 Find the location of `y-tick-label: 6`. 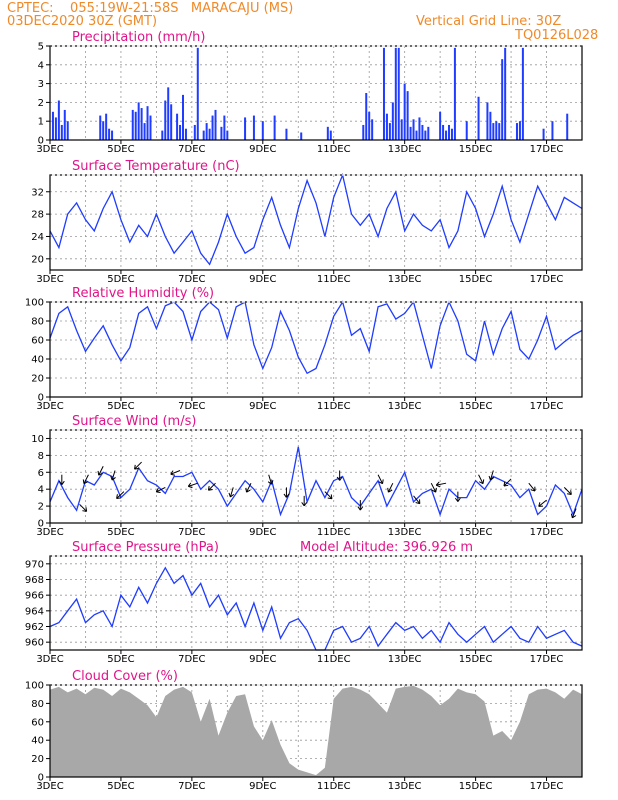

y-tick-label: 6 is located at coordinates (41, 473).